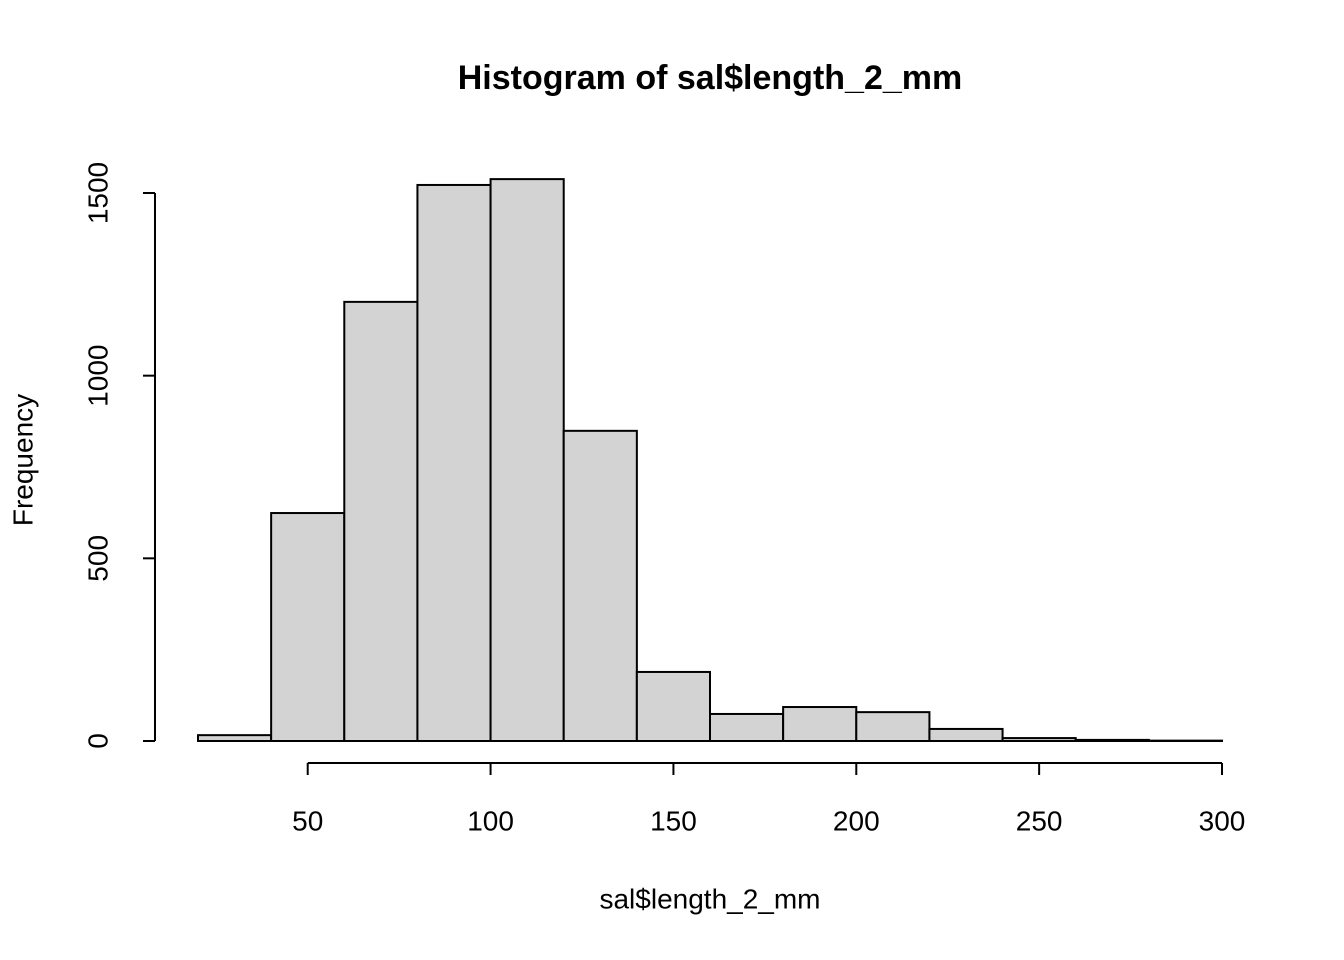 This screenshot has width=1344, height=960. I want to click on y-axis-label: Frequency, so click(22, 460).